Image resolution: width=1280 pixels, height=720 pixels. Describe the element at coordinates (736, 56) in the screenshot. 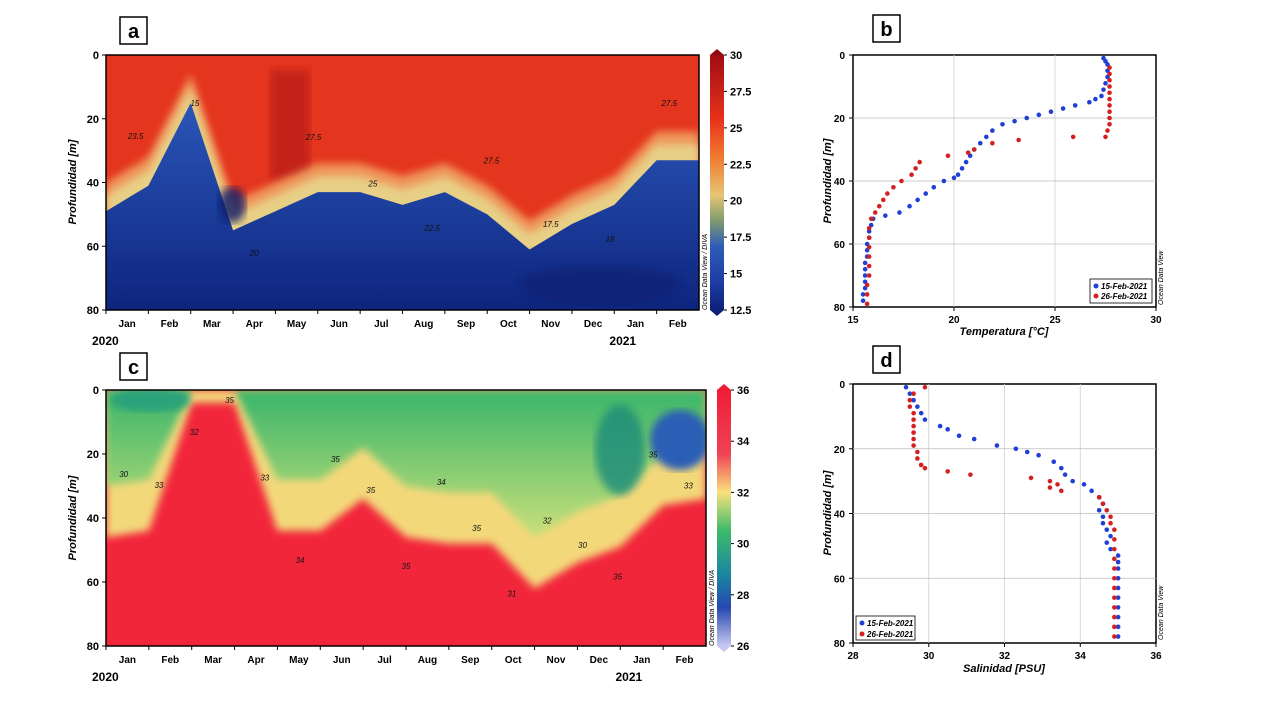

I see `colorbar-tick-label: 30` at that location.